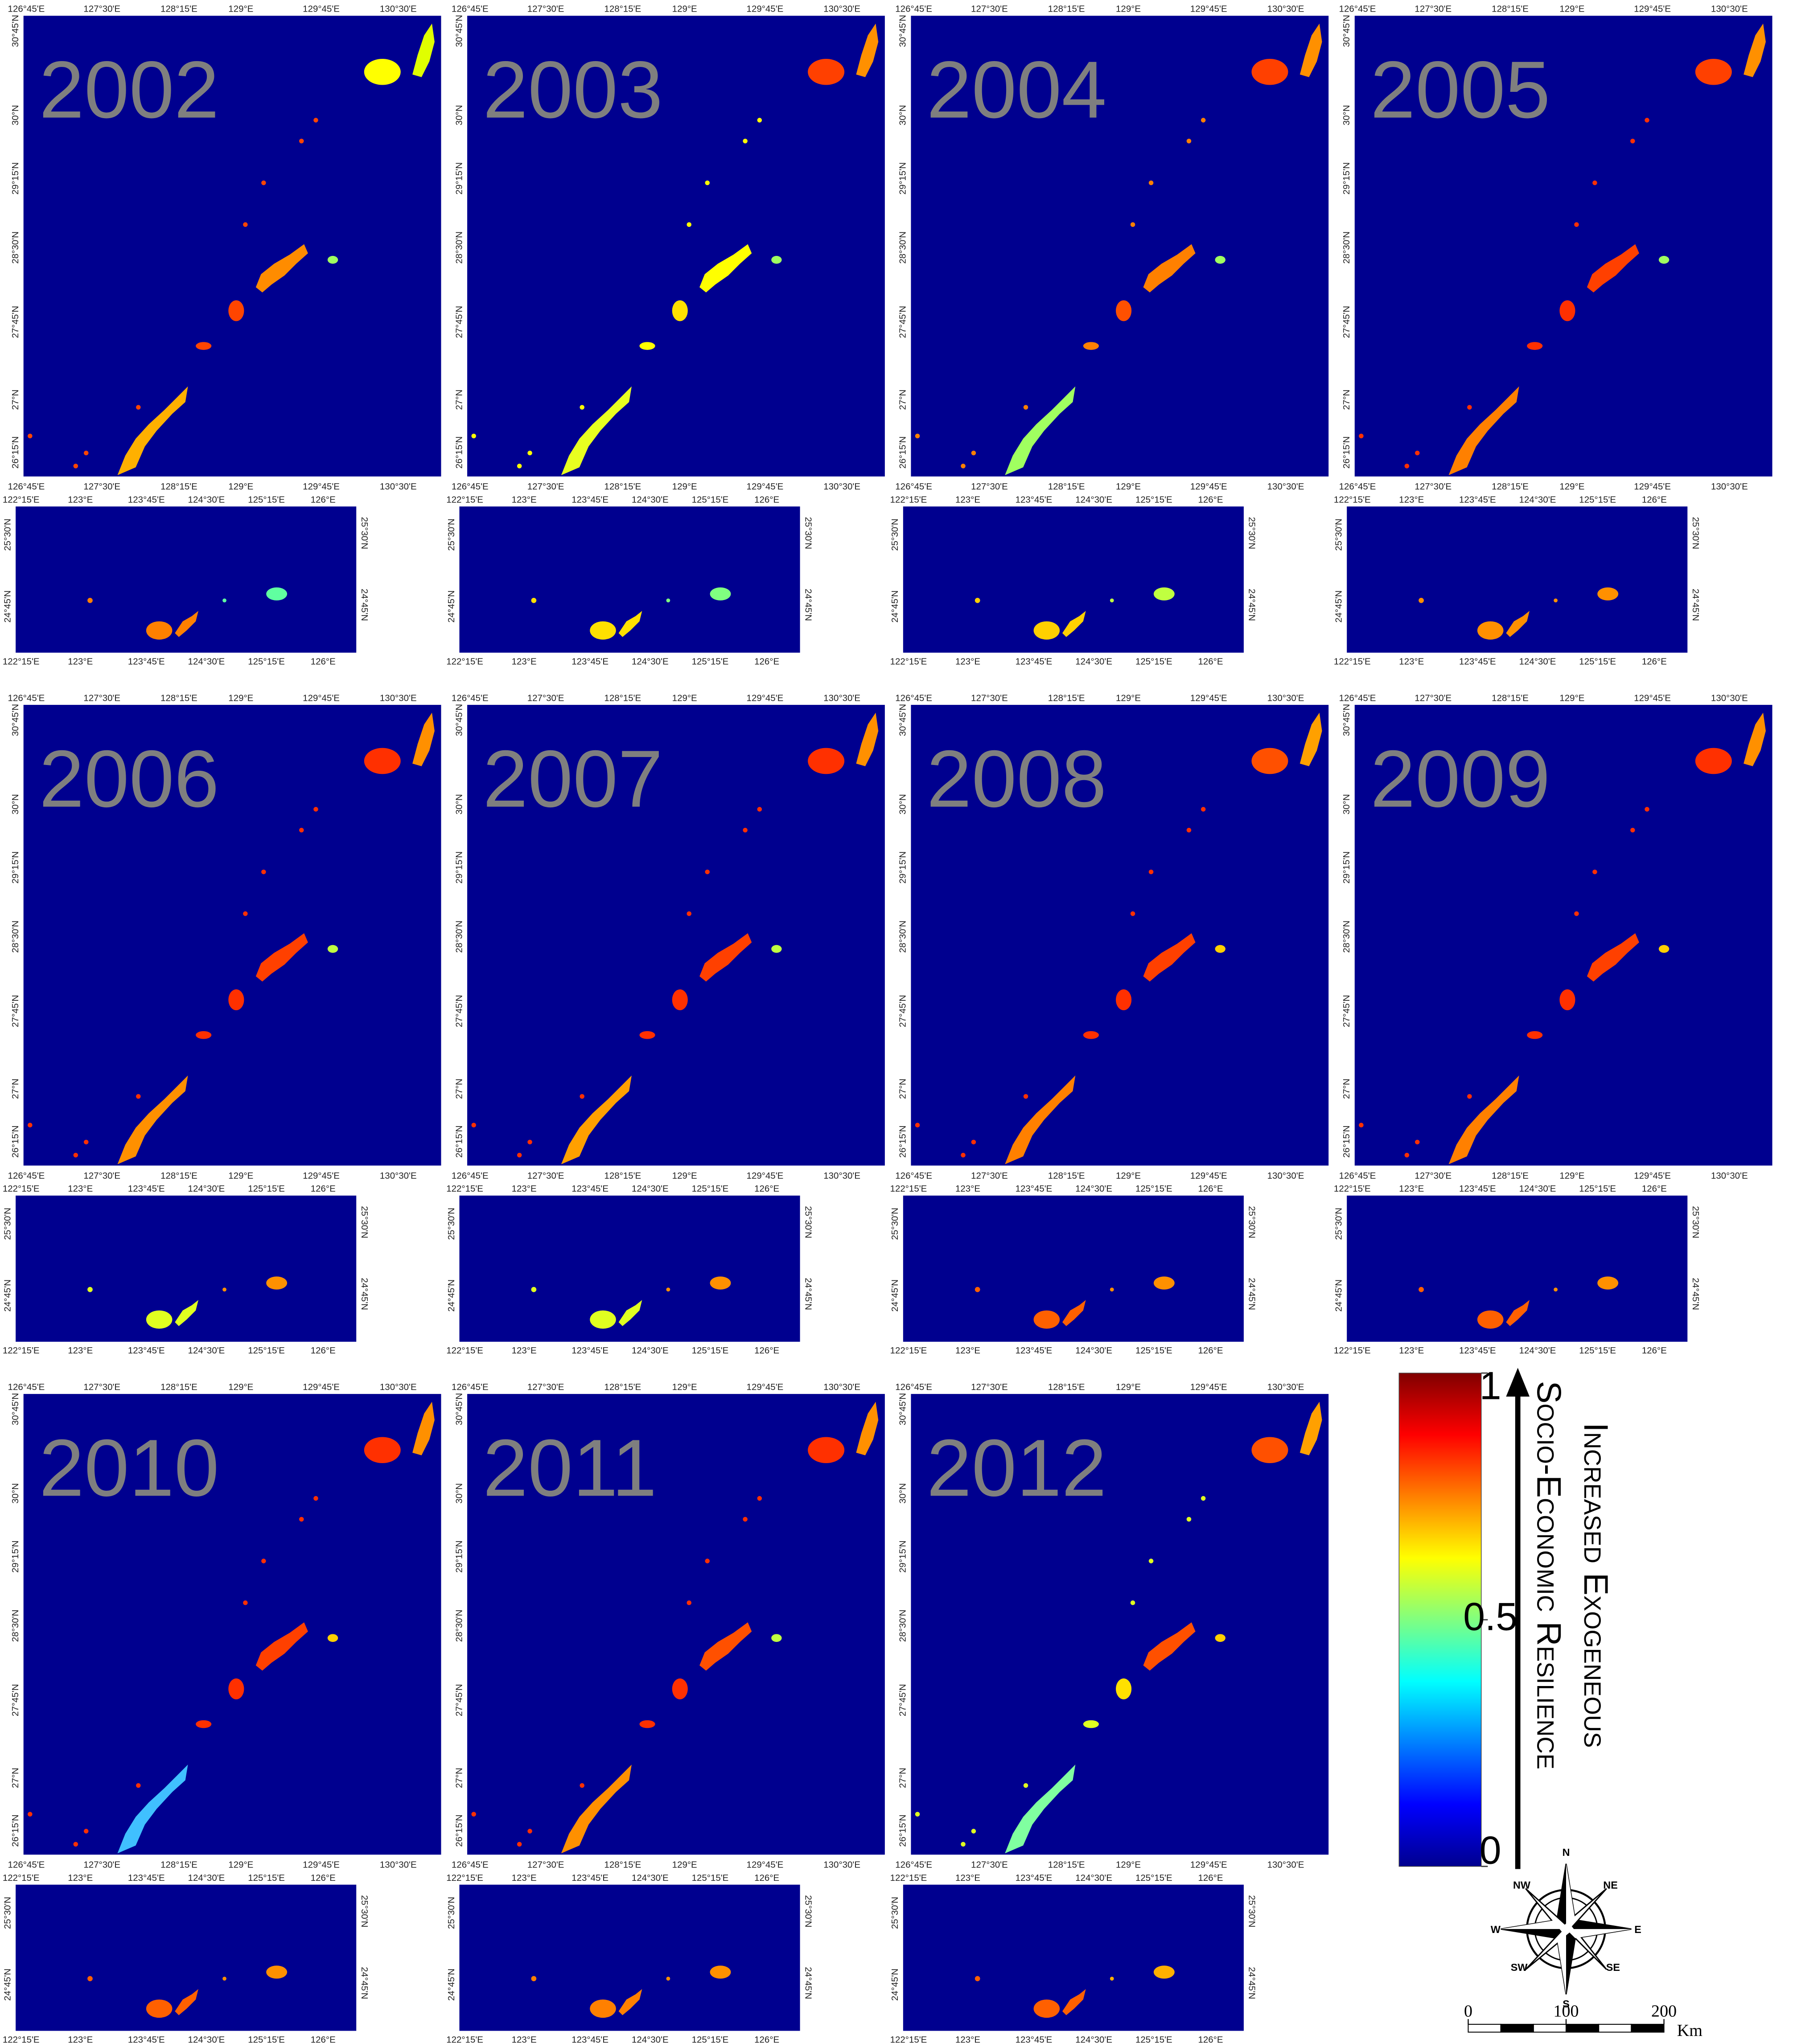 Image resolution: width=1801 pixels, height=2044 pixels. Describe the element at coordinates (178, 1865) in the screenshot. I see `lon-tick-label: 128°15'E` at that location.